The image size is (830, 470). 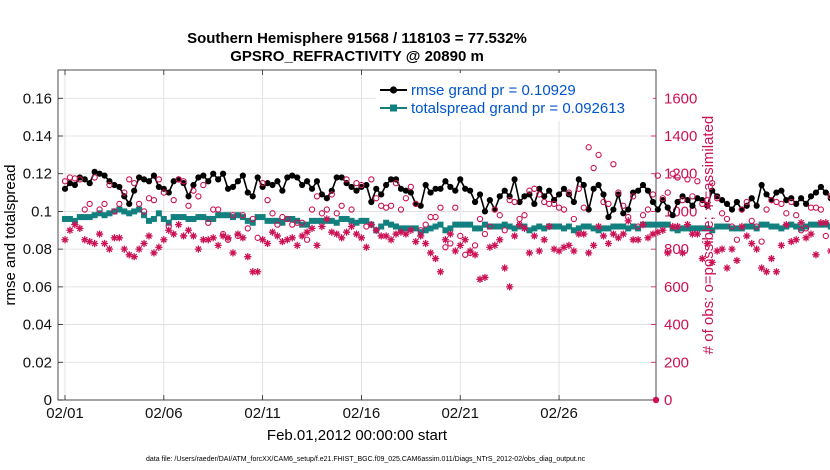 What do you see at coordinates (393, 90) in the screenshot?
I see `legend-marker-rmse` at bounding box center [393, 90].